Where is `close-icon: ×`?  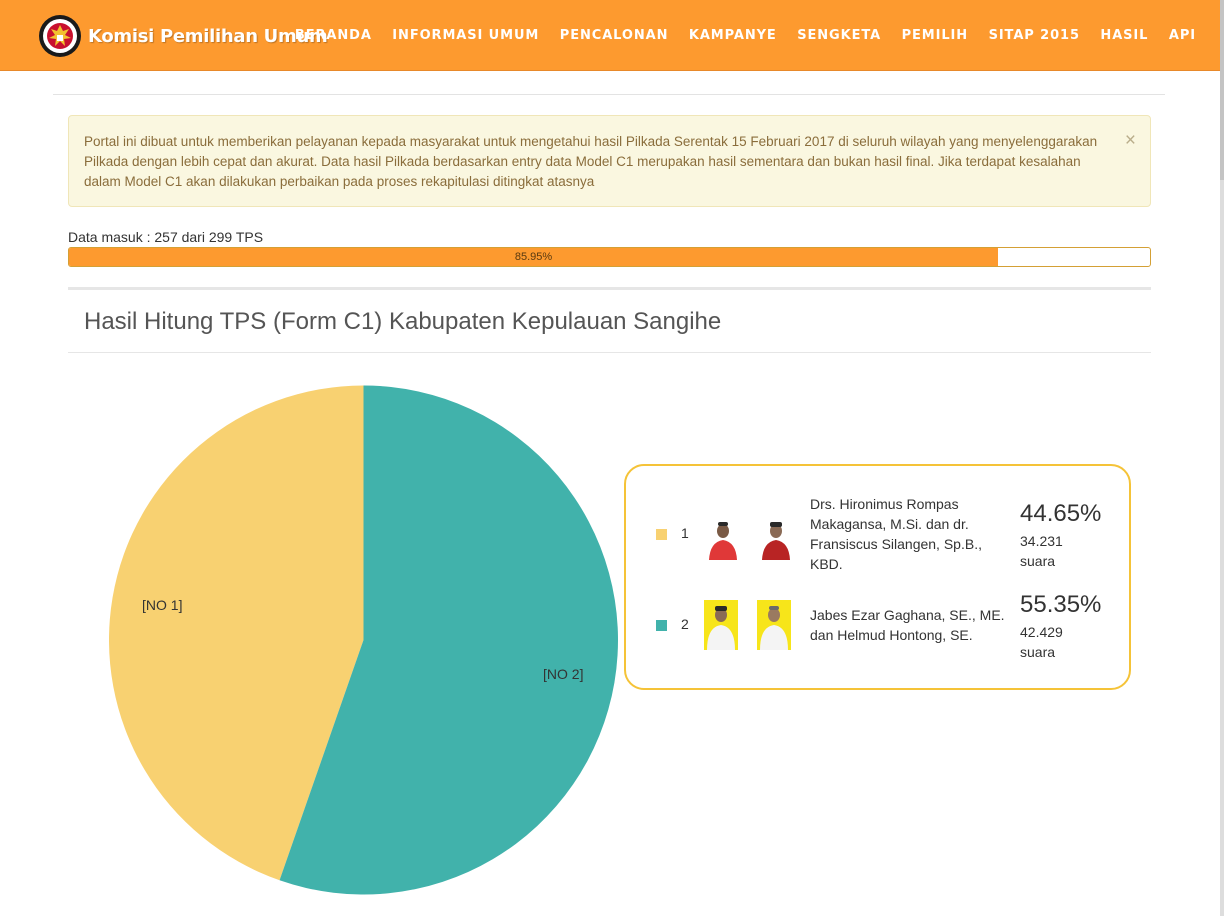
close-icon: × is located at coordinates (1130, 140).